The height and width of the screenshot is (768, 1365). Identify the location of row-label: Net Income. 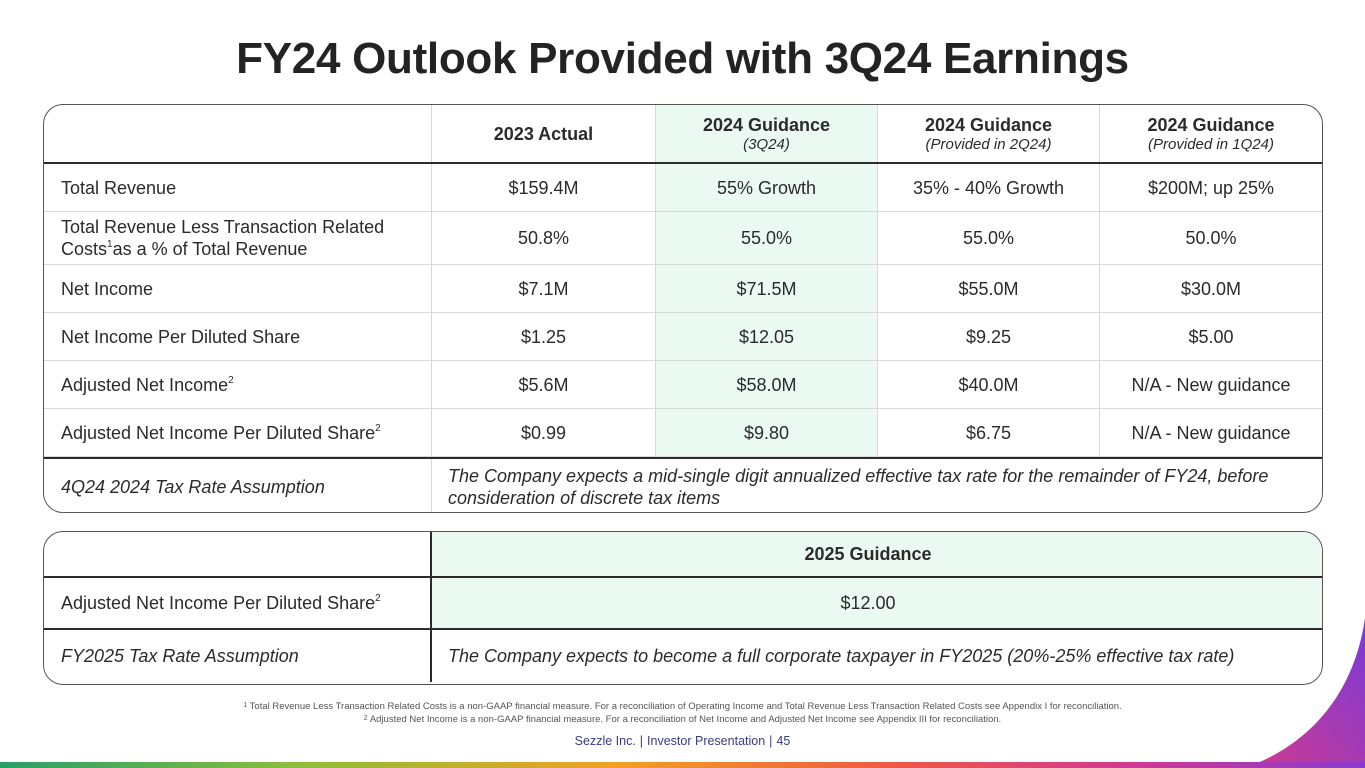
(238, 288).